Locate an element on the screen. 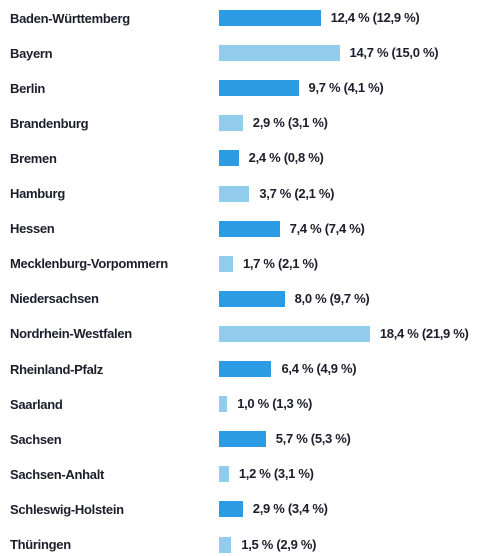  value-label: 9,7 % (4,1 %) is located at coordinates (346, 88).